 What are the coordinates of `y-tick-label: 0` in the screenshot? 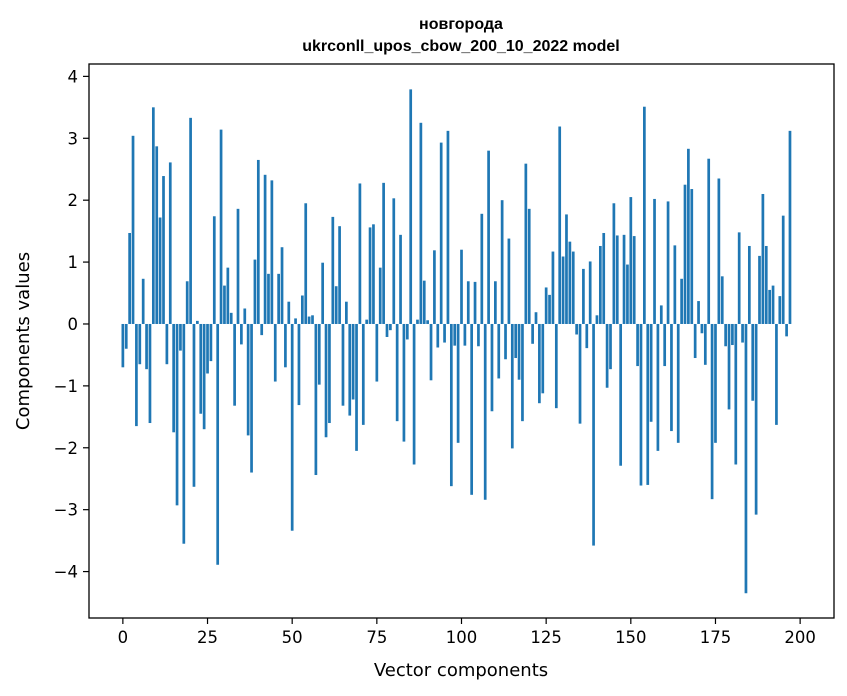 It's located at (73, 324).